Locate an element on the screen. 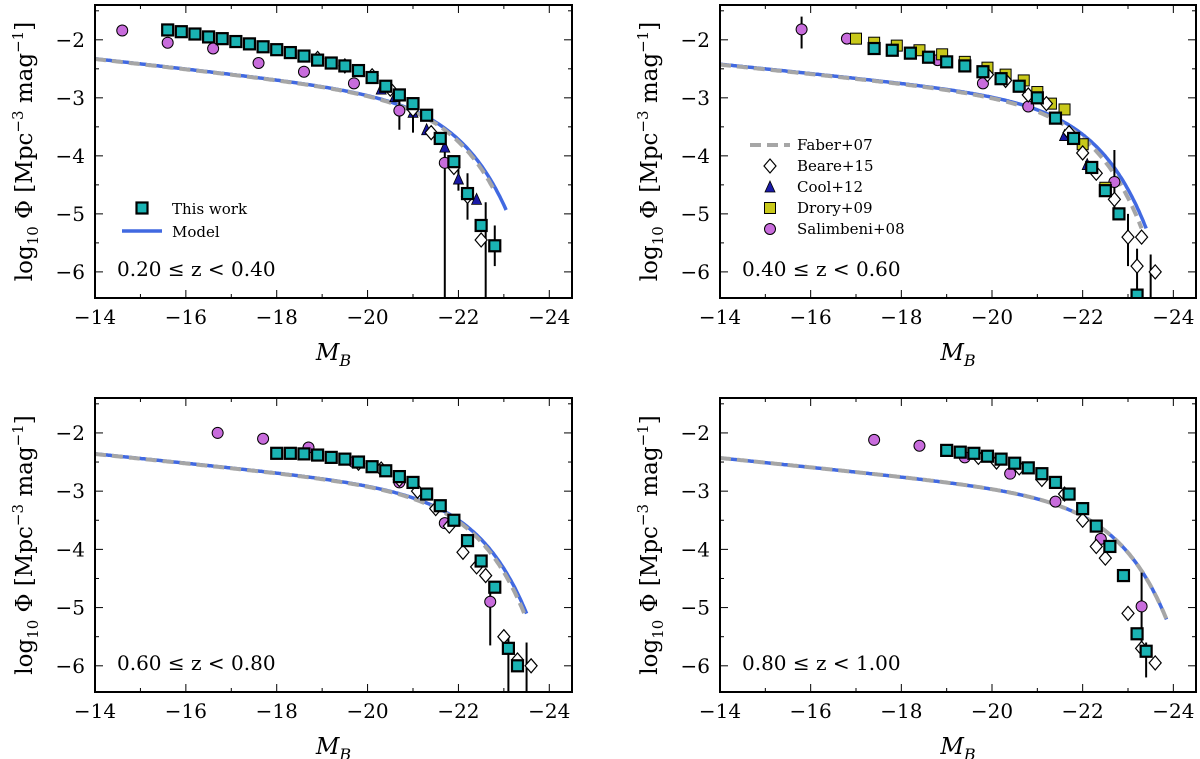 Image resolution: width=1200 pixels, height=759 pixels. legend-label-model: Model is located at coordinates (196, 232).